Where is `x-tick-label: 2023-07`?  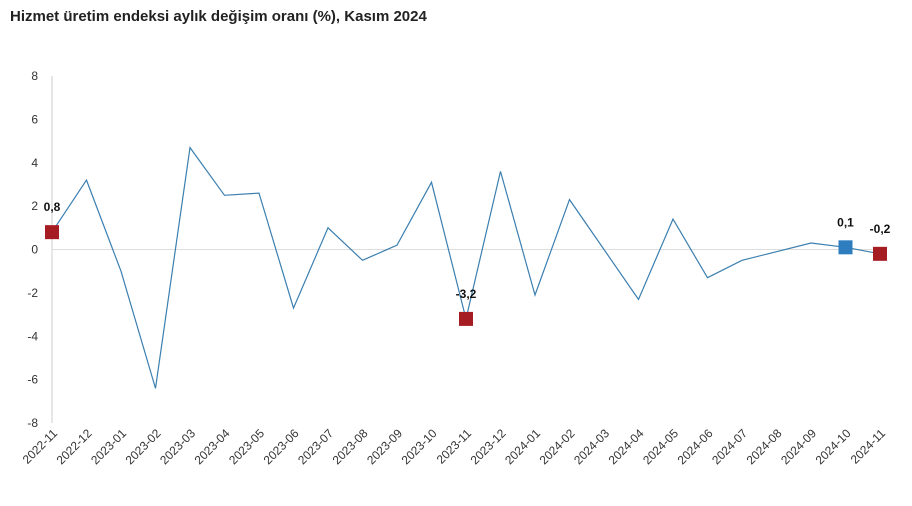 x-tick-label: 2023-07 is located at coordinates (315, 446).